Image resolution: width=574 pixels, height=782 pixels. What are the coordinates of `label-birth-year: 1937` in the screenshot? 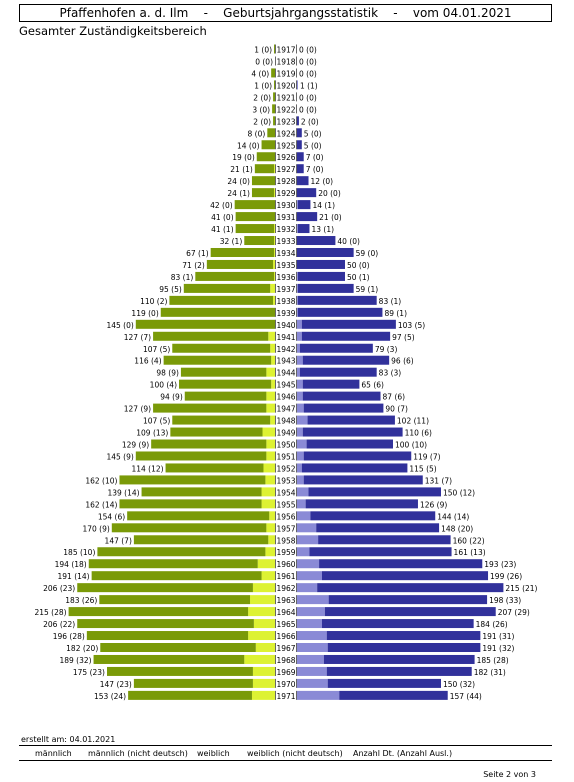 It's located at (285, 289).